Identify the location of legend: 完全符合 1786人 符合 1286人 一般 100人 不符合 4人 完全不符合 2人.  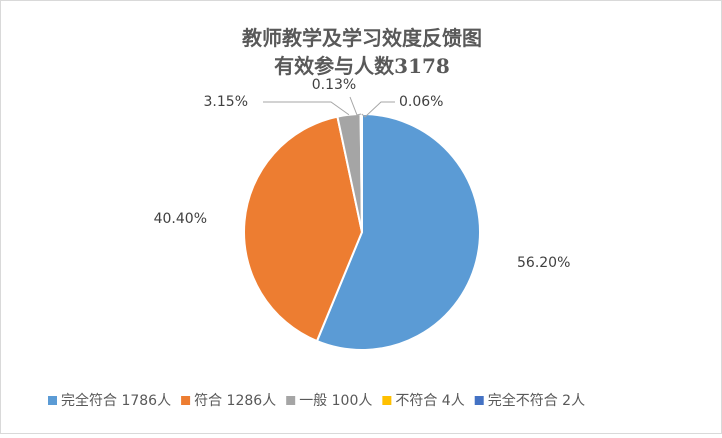
(316, 400).